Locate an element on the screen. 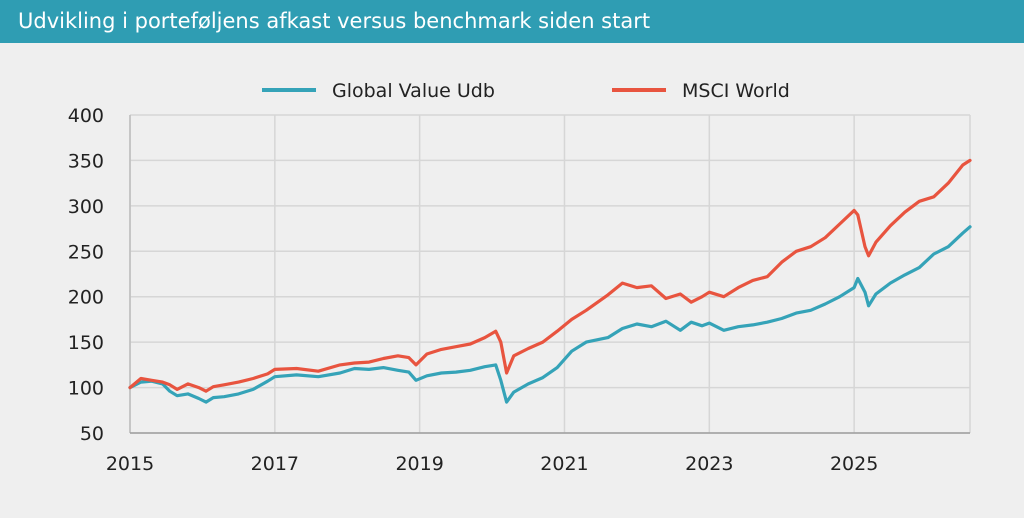 This screenshot has width=1024, height=518. y-tick-label: 300 is located at coordinates (86, 207).